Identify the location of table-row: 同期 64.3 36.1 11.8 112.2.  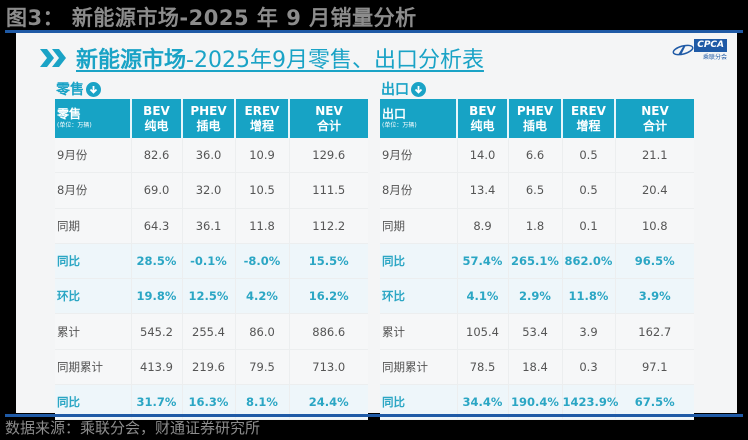
(211, 226).